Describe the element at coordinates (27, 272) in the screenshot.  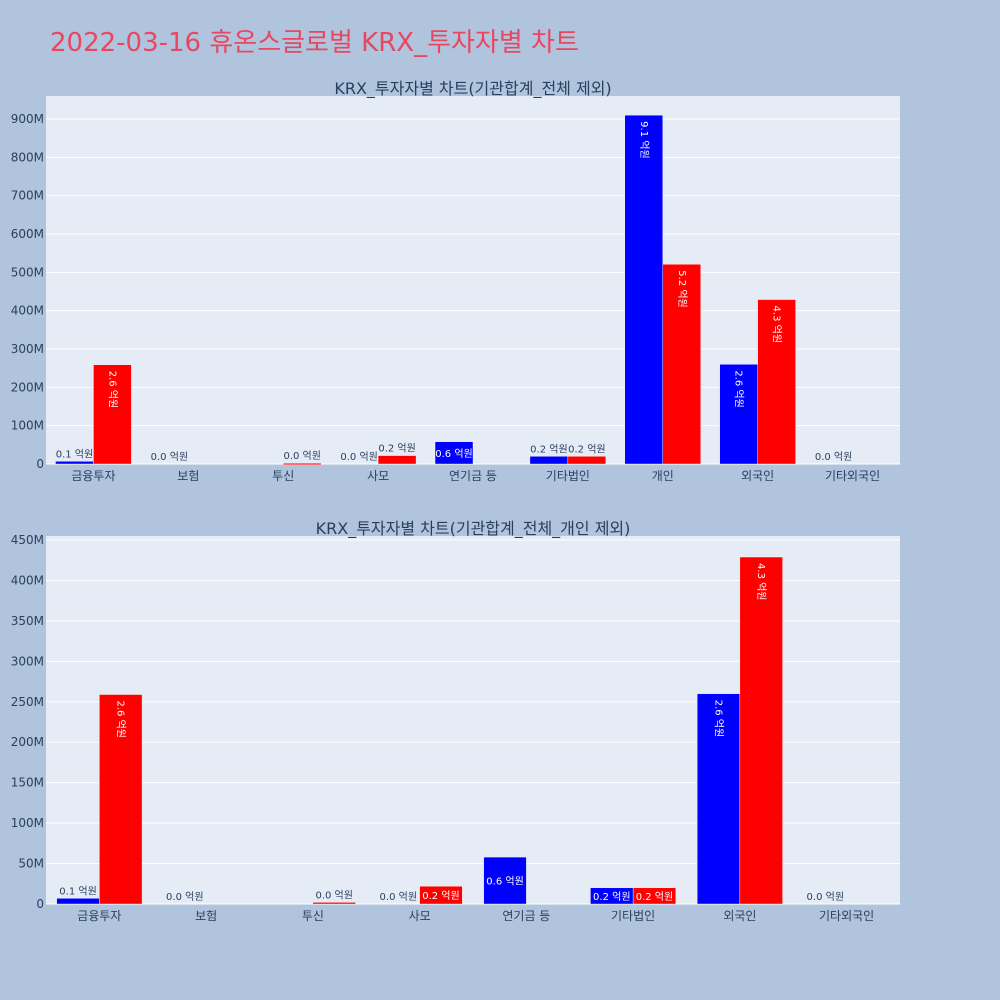
I see `y-tick-label: 500M` at that location.